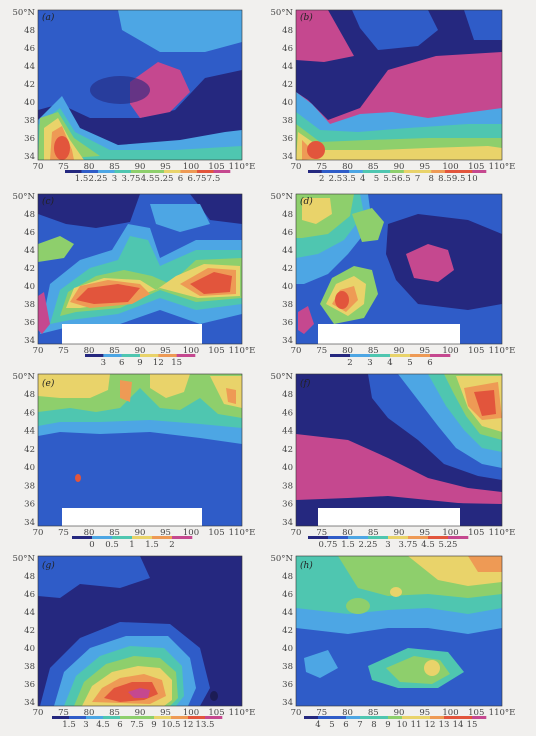 Image resolution: width=536 pixels, height=736 pixels. Describe the element at coordinates (197, 179) in the screenshot. I see `colorbar-label: 6.75` at that location.